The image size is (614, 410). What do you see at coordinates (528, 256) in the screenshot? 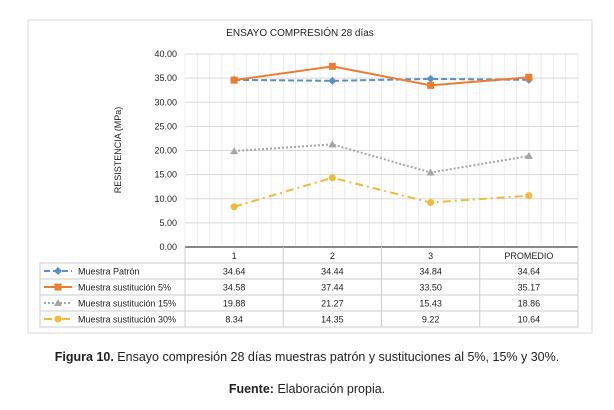
I see `x-category-label: PROMEDIO` at bounding box center [528, 256].